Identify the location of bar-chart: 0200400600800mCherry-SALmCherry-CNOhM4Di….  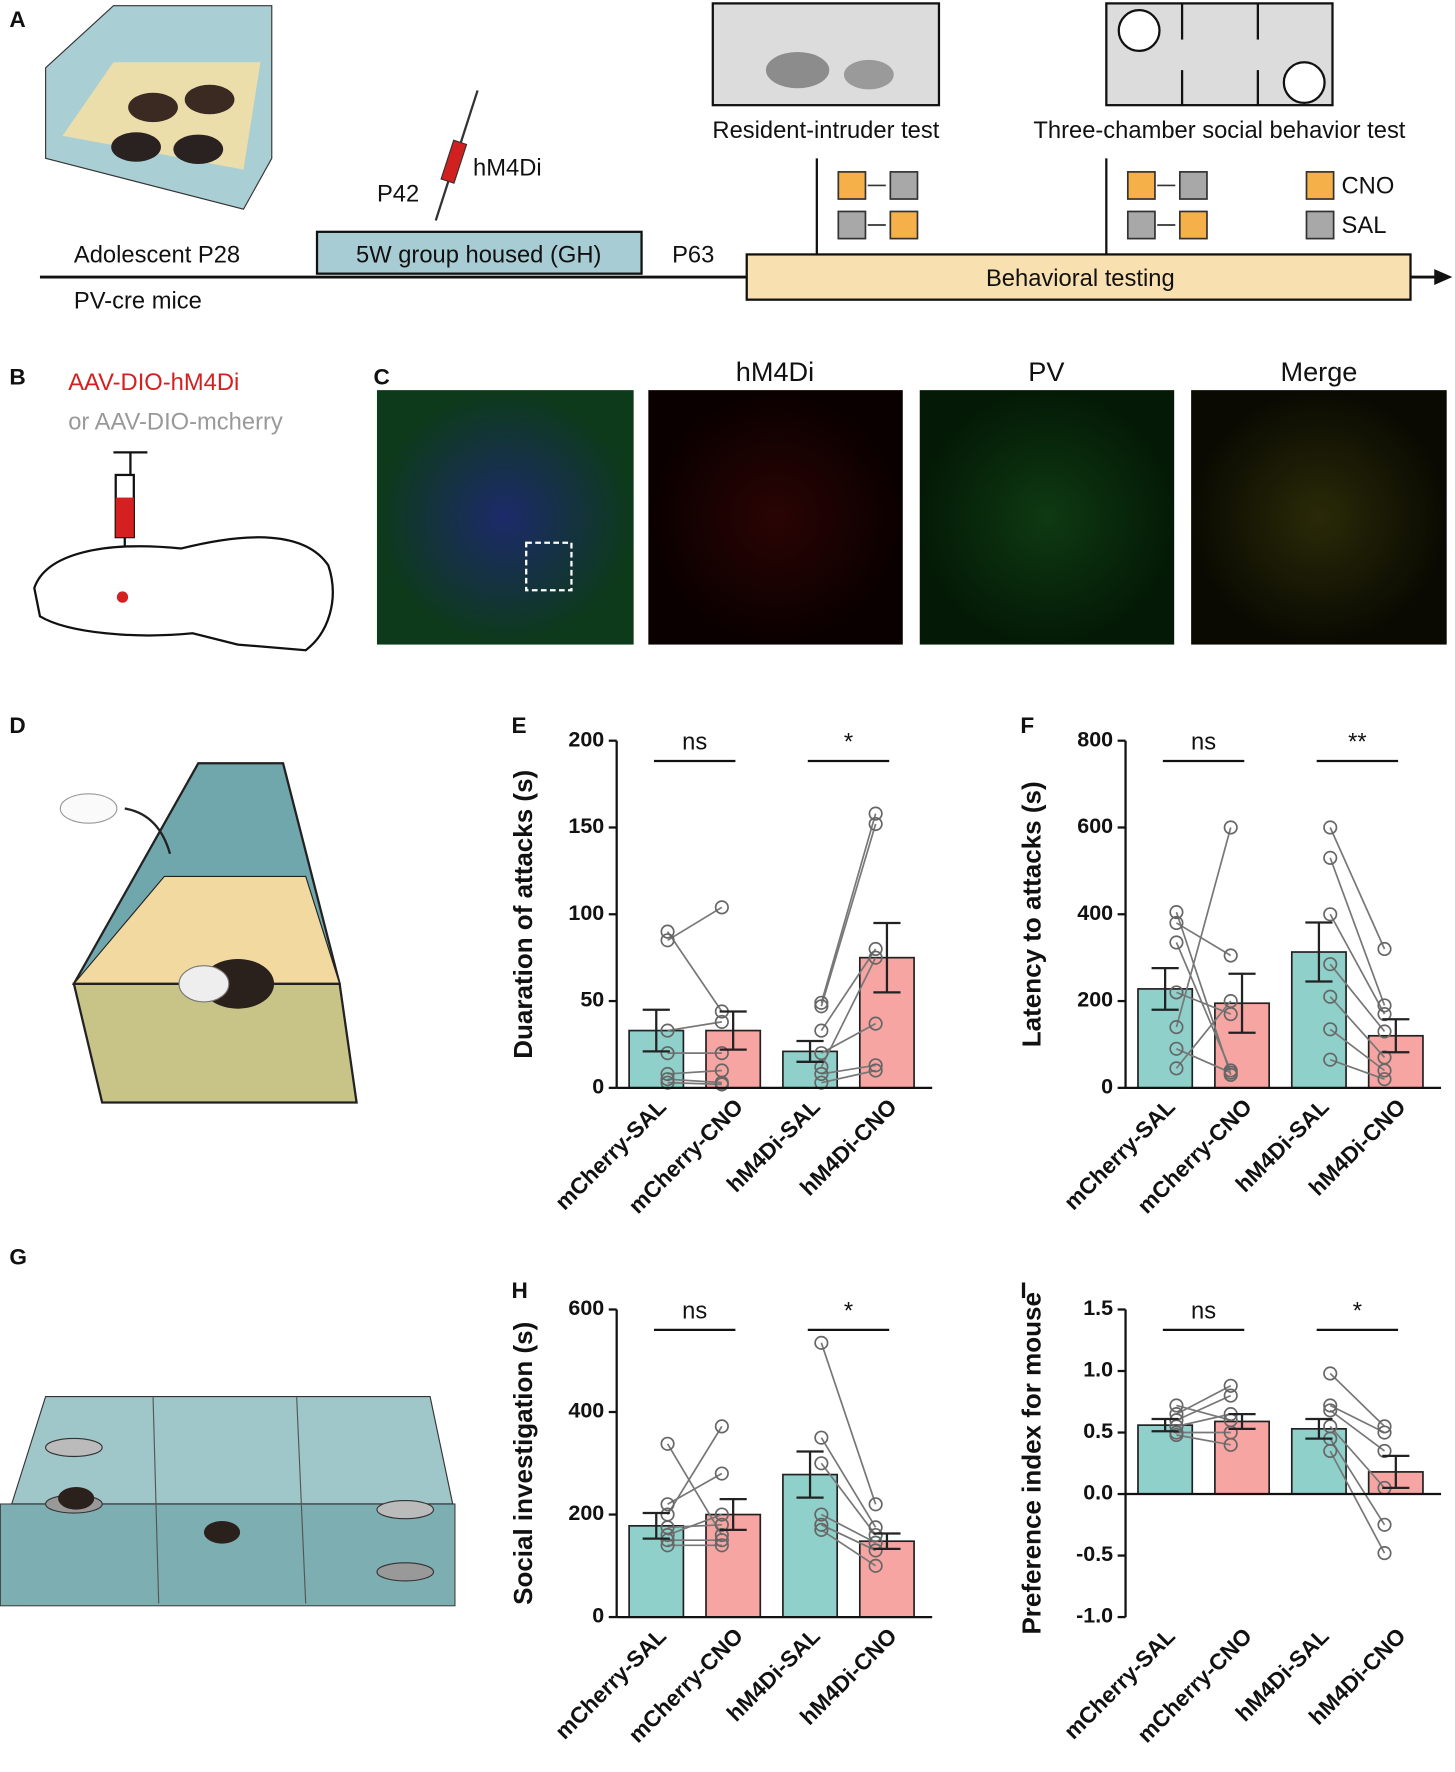
(1229, 972).